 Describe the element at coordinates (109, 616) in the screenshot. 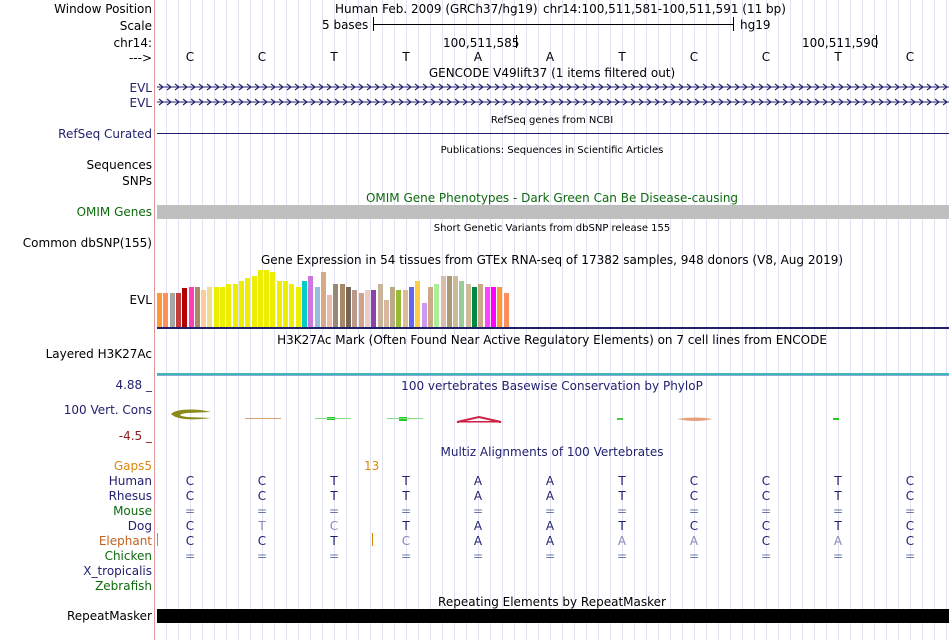

I see `repeat-label: RepeatMasker` at that location.